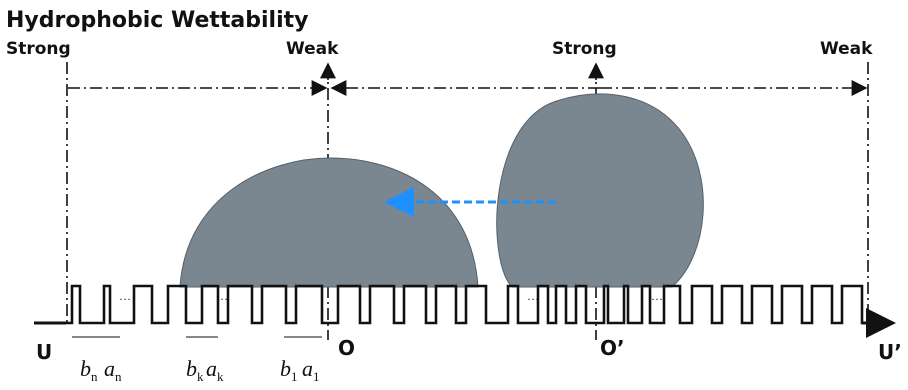 This screenshot has width=908, height=390. I want to click on label-o-prime: O’, so click(612, 348).